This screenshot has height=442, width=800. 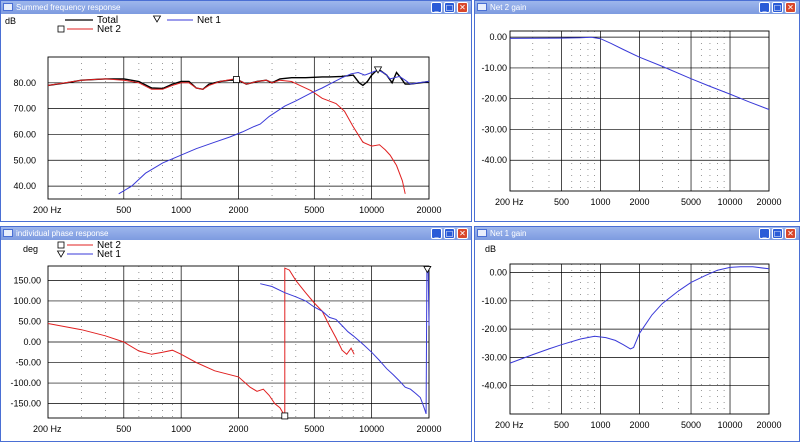 I want to click on legend-label: Total, so click(x=107, y=20).